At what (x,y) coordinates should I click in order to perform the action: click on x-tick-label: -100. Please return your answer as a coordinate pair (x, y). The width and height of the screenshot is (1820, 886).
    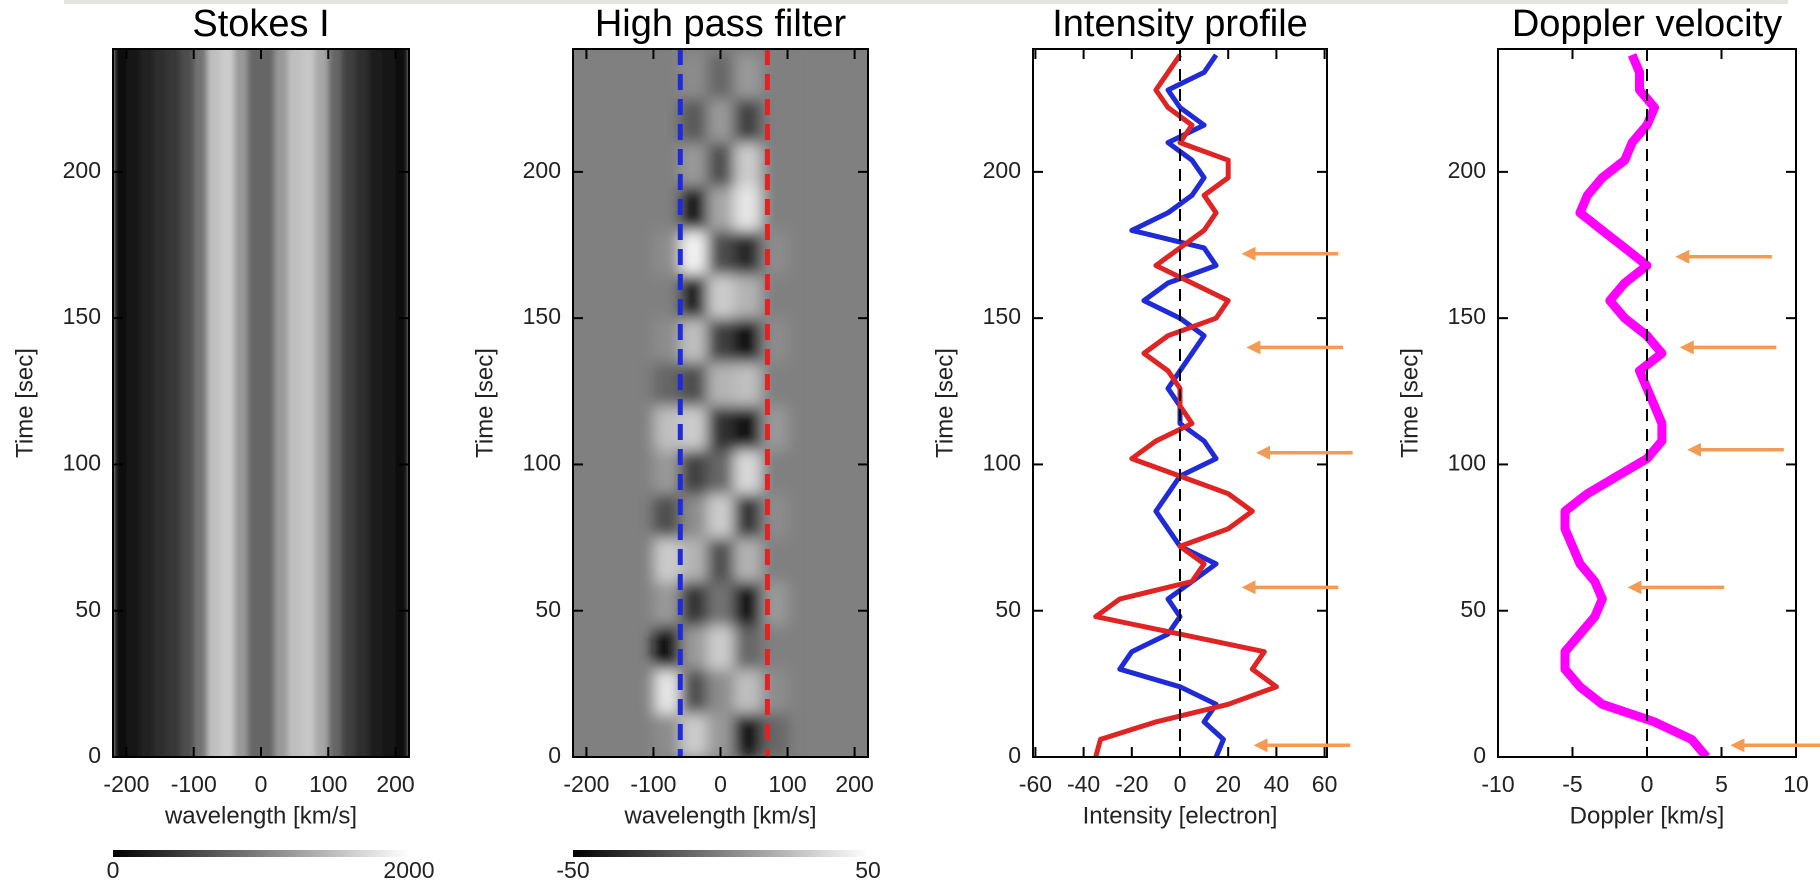
    Looking at the image, I should click on (194, 784).